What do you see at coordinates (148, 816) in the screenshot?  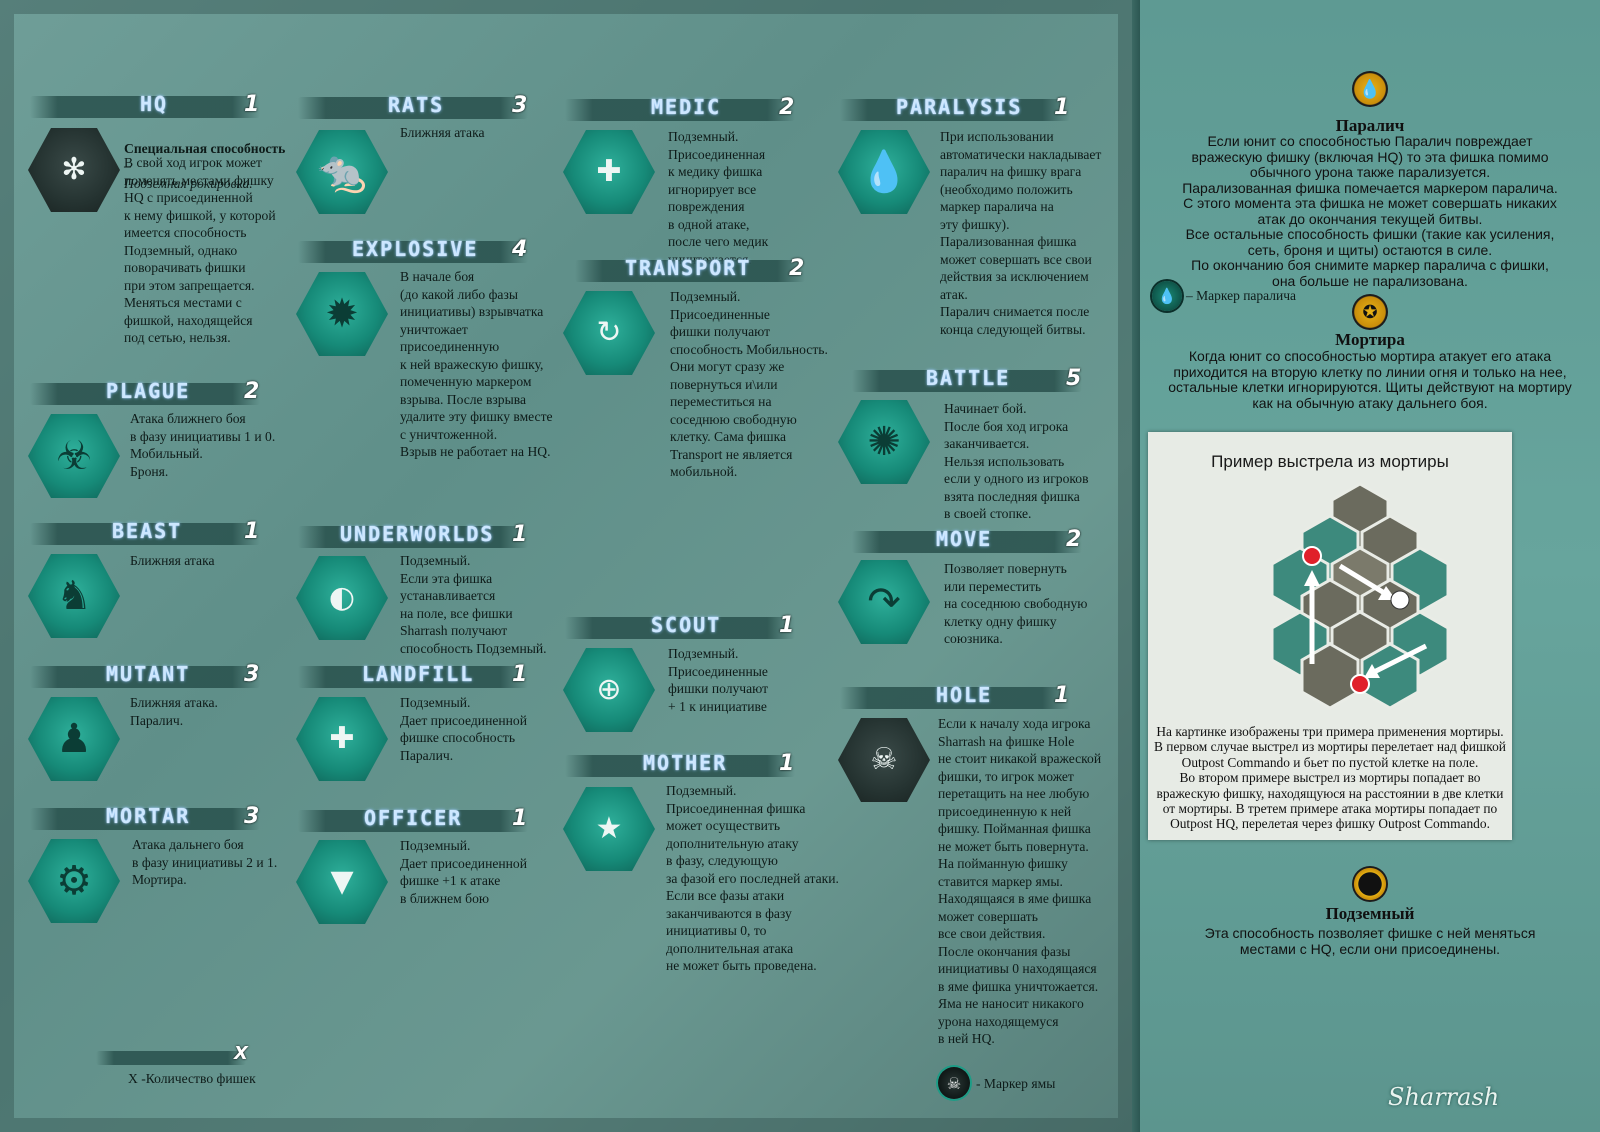 I see `unit-name: MORTAR` at bounding box center [148, 816].